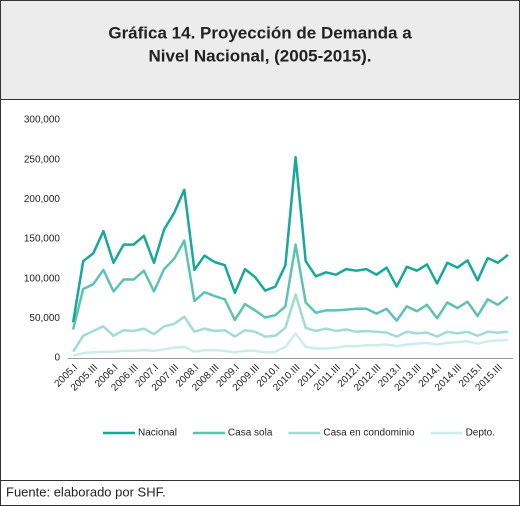  I want to click on chart-title: Nivel Nacional, (2005-2015)., so click(259, 55).